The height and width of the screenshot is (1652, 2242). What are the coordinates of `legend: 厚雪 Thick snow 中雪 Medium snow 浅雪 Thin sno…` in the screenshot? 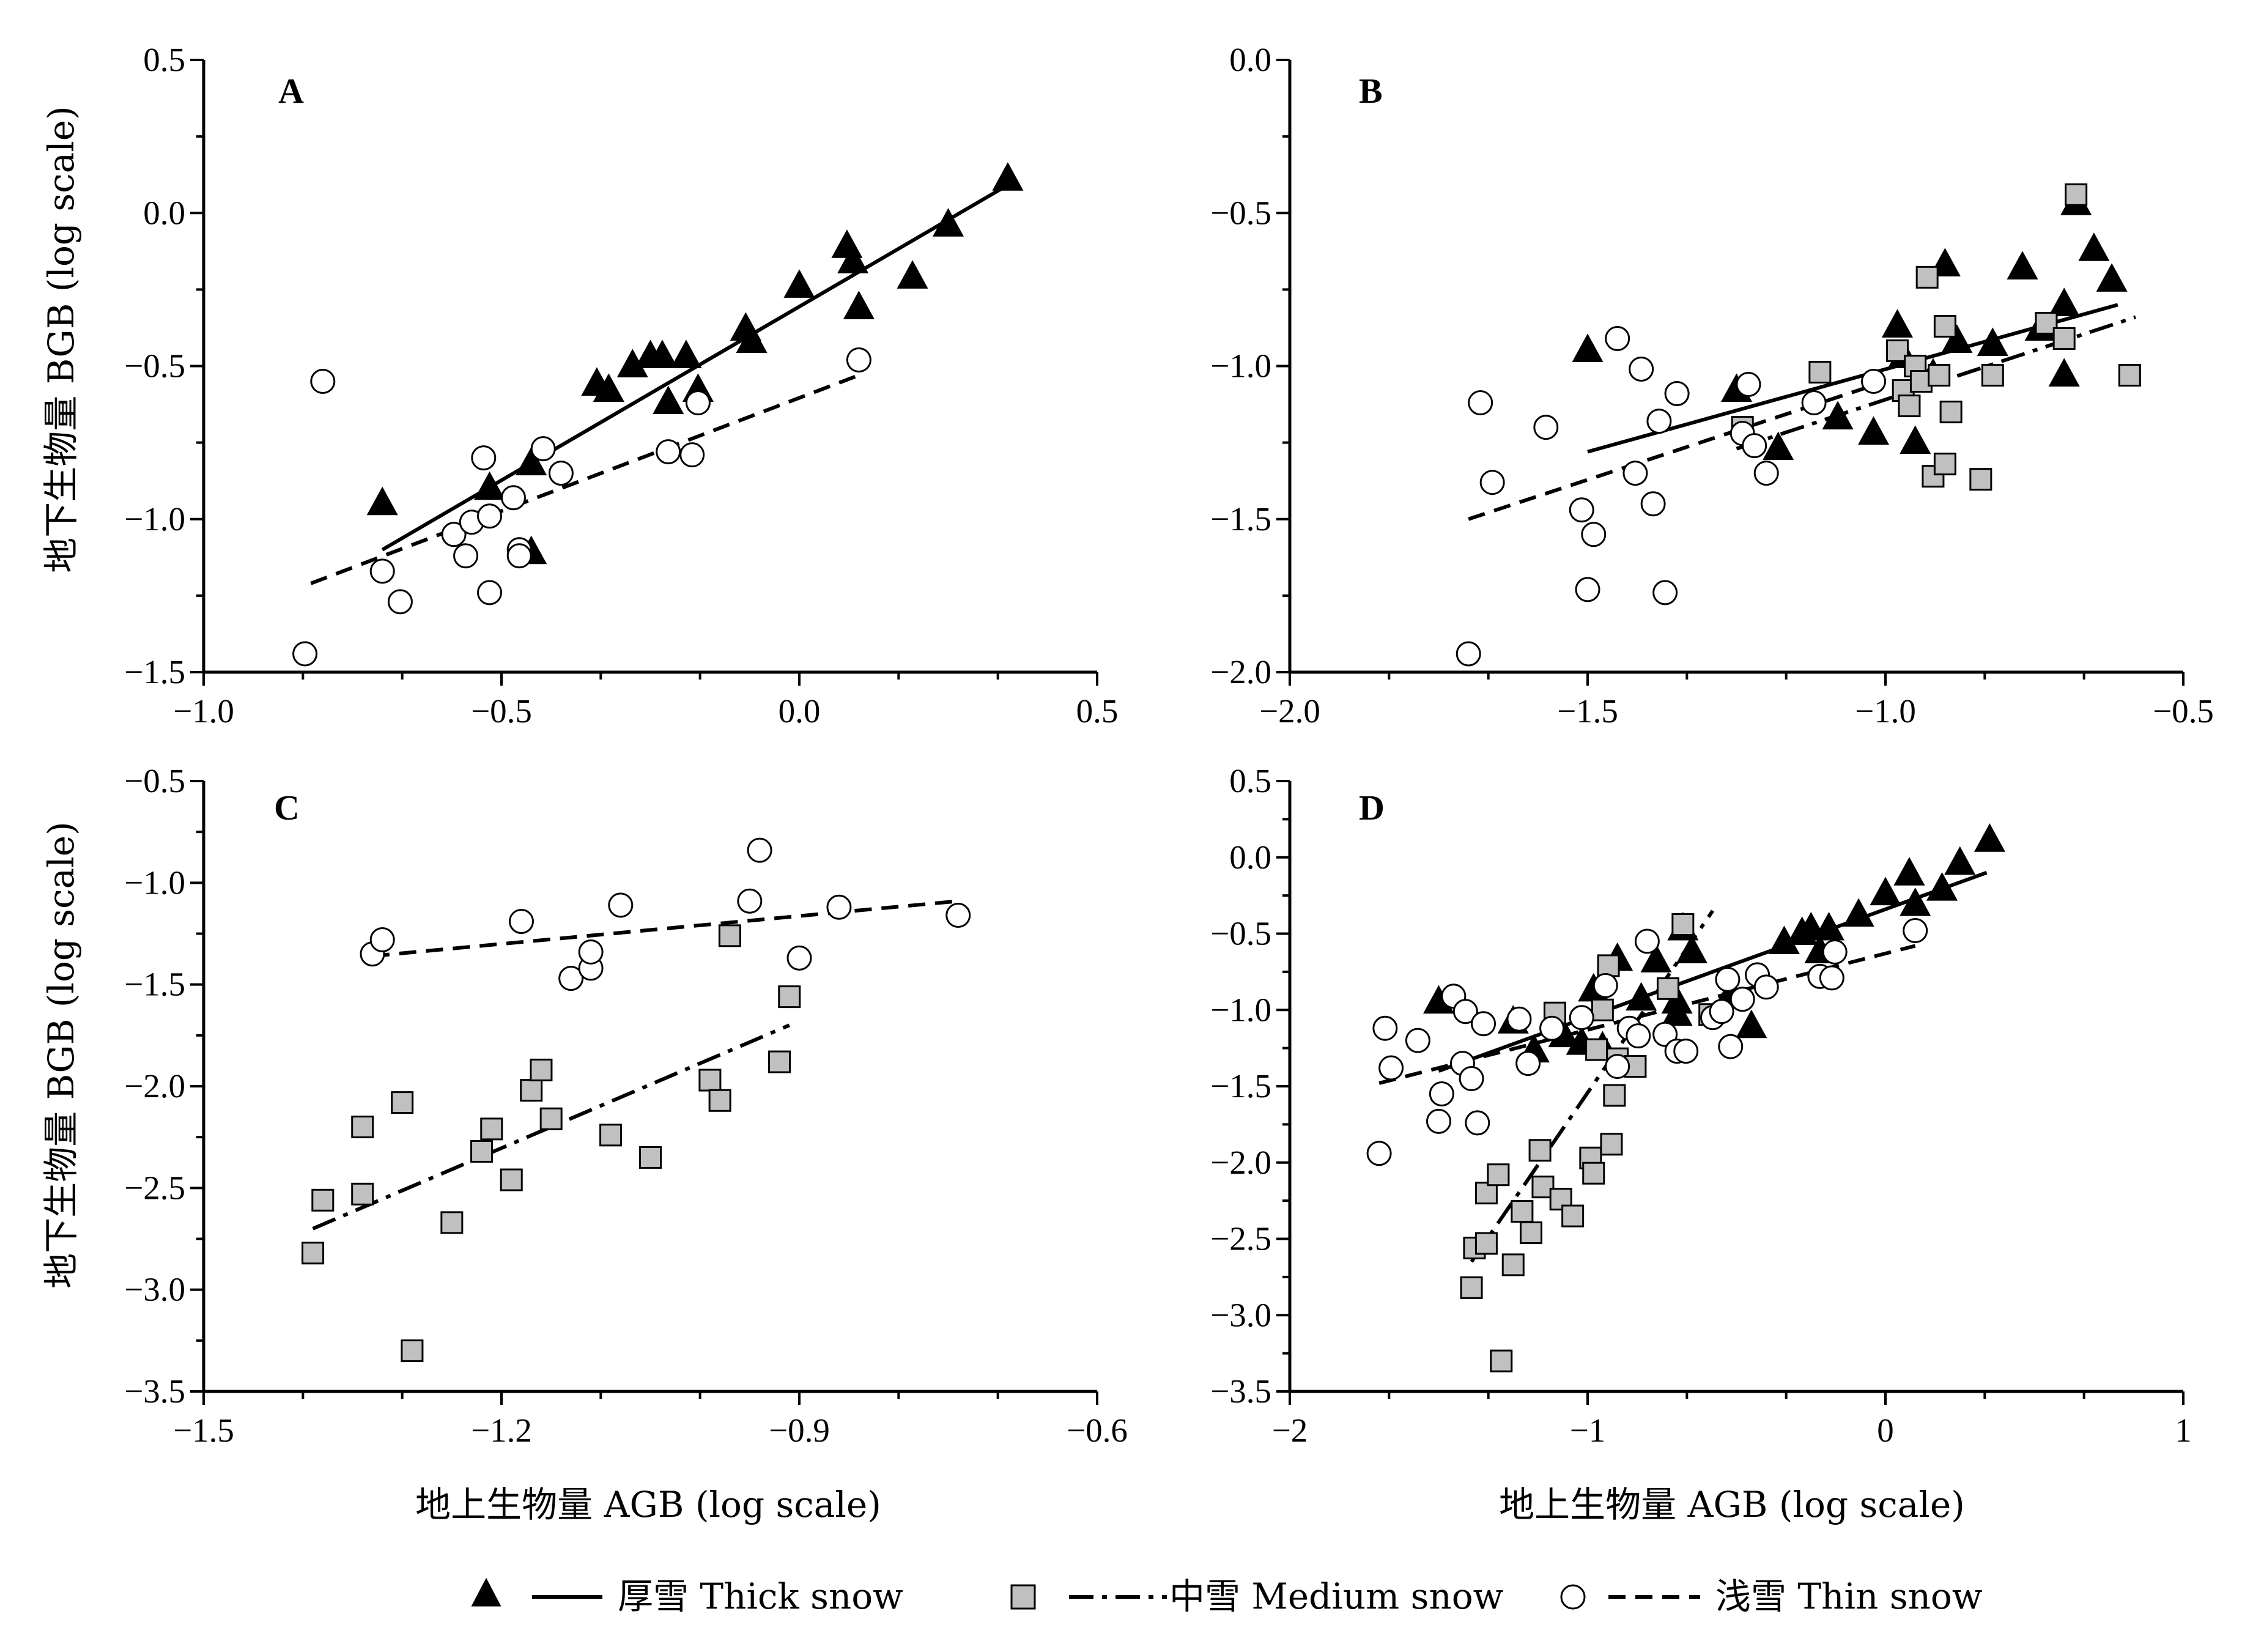 It's located at (1227, 1596).